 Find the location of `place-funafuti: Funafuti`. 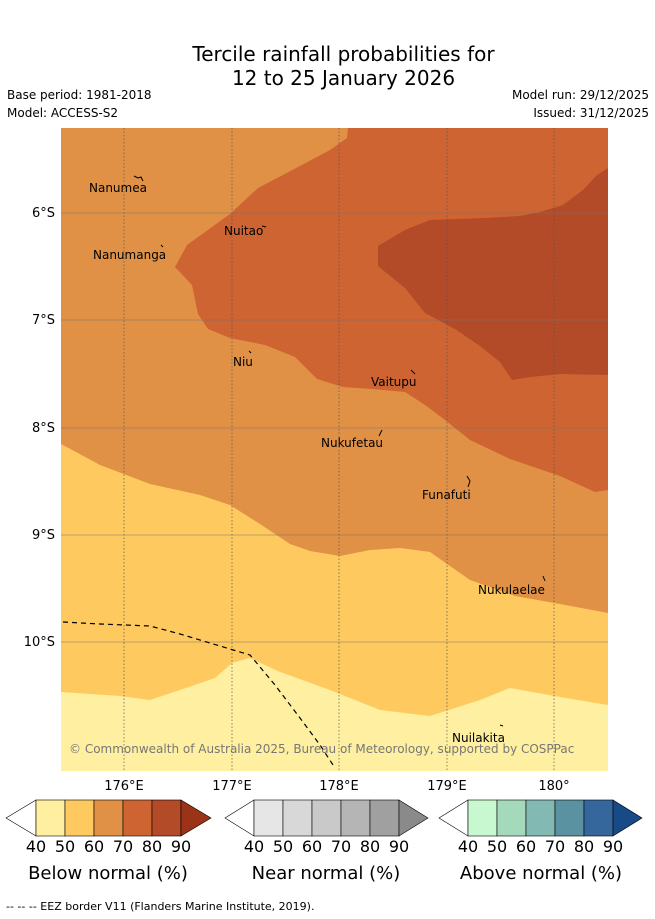

place-funafuti: Funafuti is located at coordinates (446, 495).